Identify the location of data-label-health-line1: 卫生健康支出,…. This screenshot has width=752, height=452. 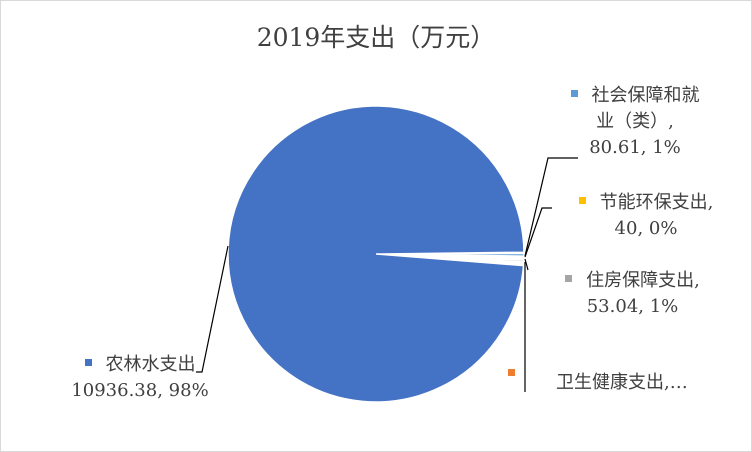
(622, 382).